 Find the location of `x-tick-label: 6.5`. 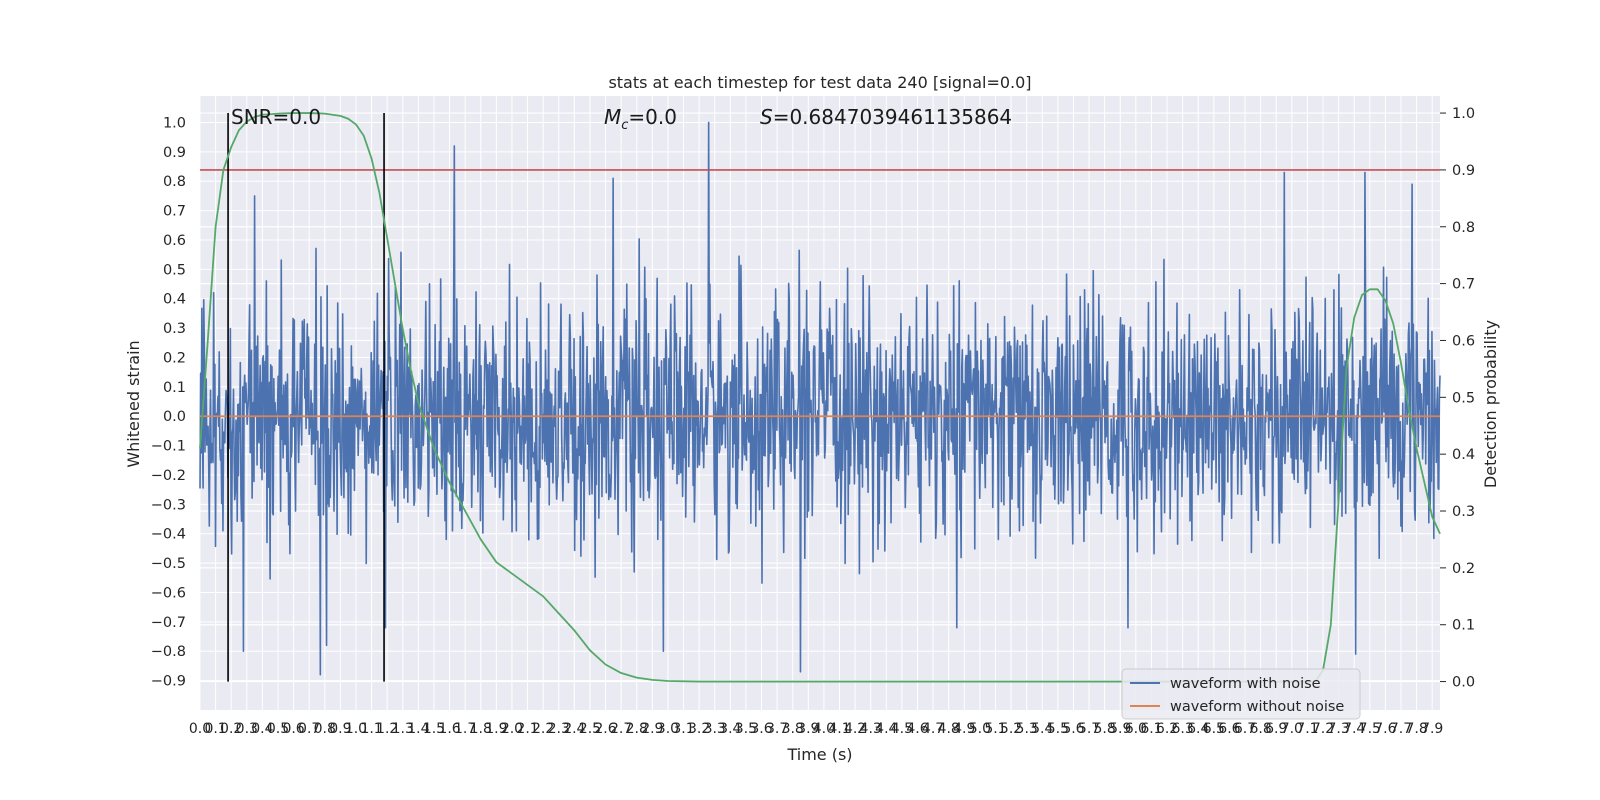

x-tick-label: 6.5 is located at coordinates (1214, 729).